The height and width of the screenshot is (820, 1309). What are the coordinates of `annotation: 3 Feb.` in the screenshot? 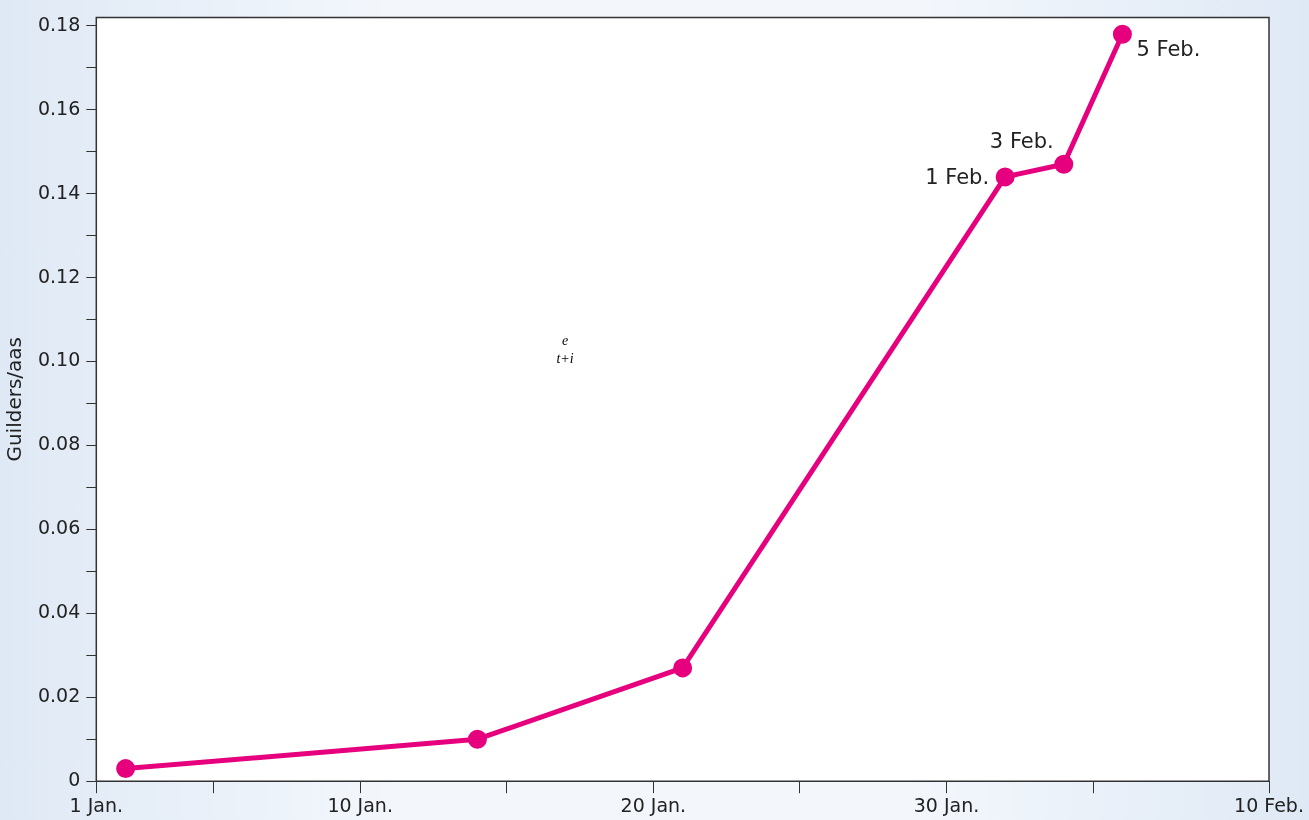 It's located at (1021, 140).